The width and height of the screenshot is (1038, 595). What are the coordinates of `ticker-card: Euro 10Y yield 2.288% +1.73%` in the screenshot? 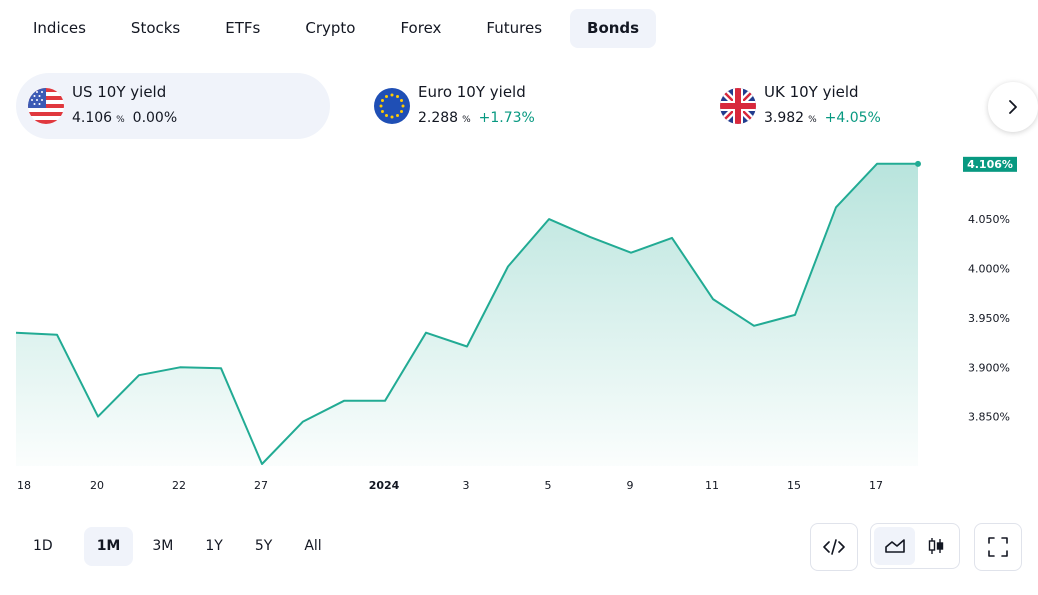 It's located at (519, 106).